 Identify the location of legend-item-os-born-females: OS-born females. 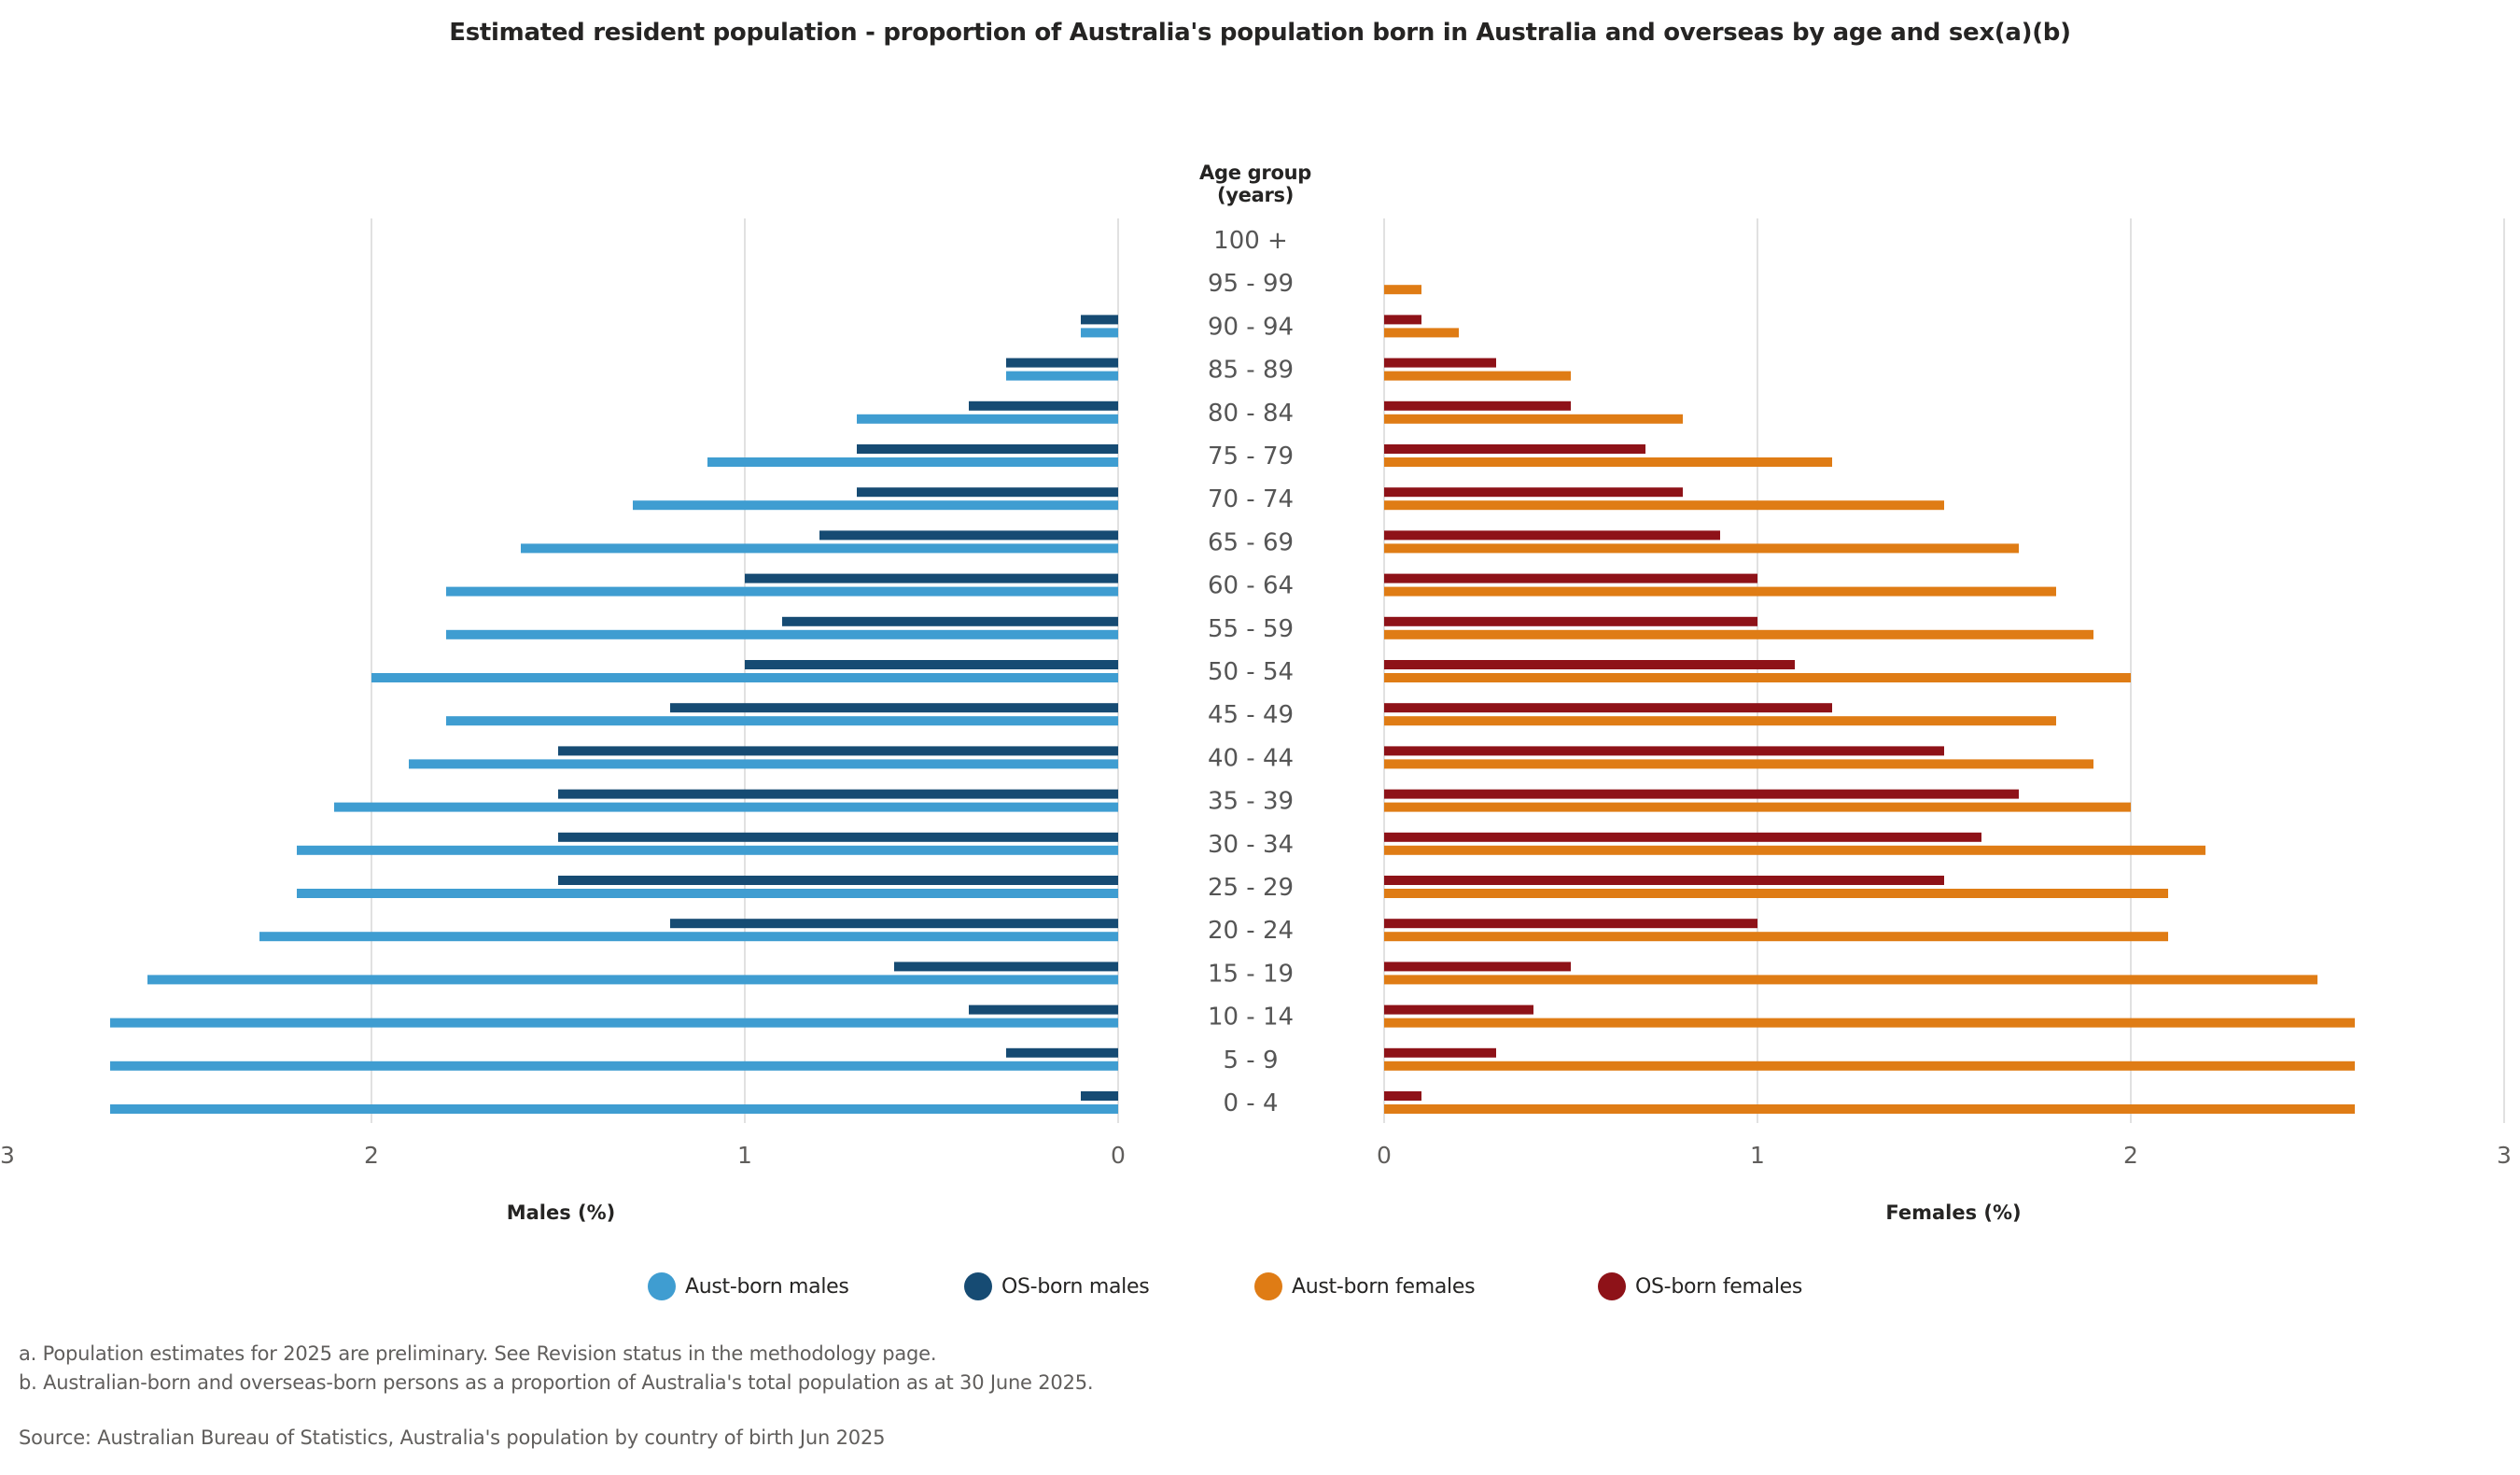
(1700, 1286).